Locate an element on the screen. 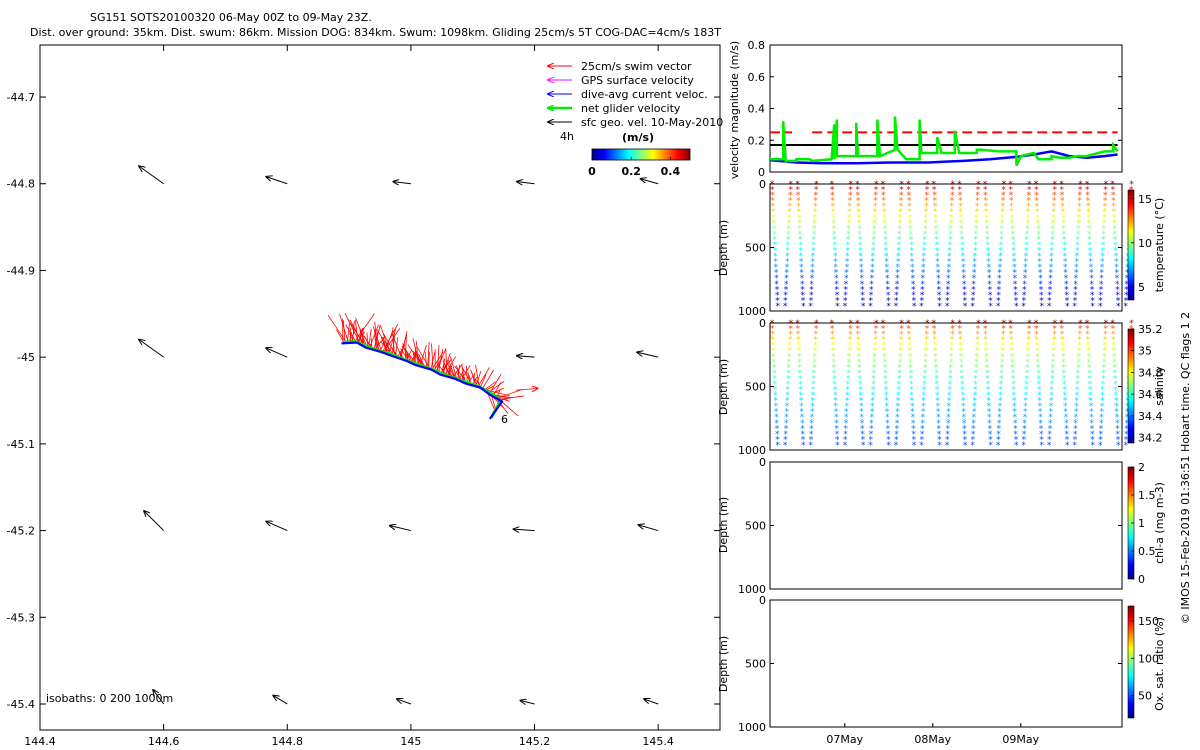 Image resolution: width=1200 pixels, height=750 pixels. salinity-y-ticks: 0 500 1000 is located at coordinates (930, 387).